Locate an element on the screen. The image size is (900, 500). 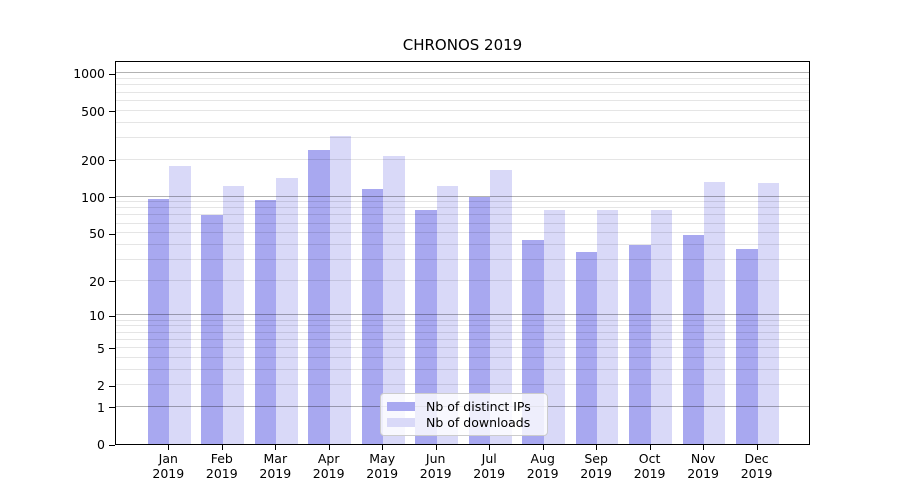
bar-mar-downloads is located at coordinates (287, 310).